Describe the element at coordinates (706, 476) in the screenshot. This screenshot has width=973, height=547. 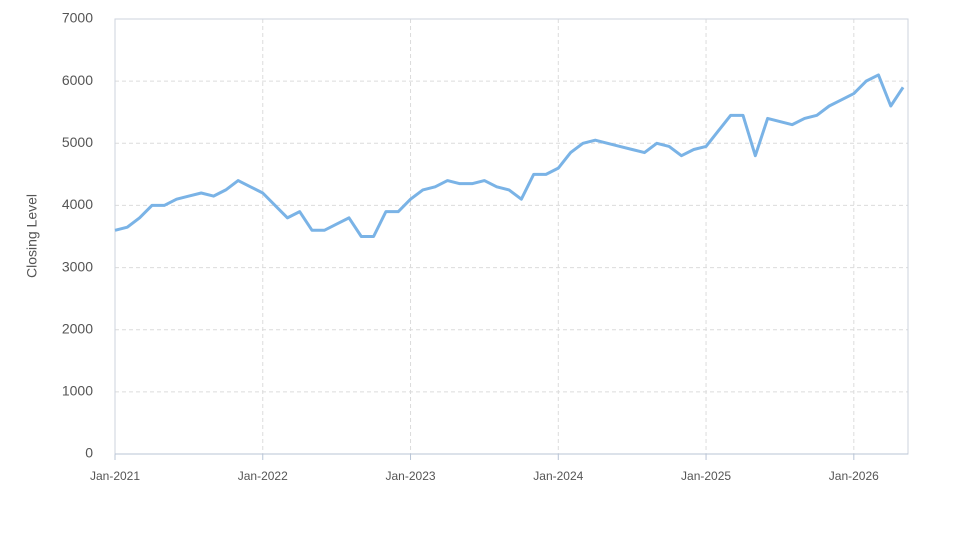
I see `x-tick-label: Jan-2025` at that location.